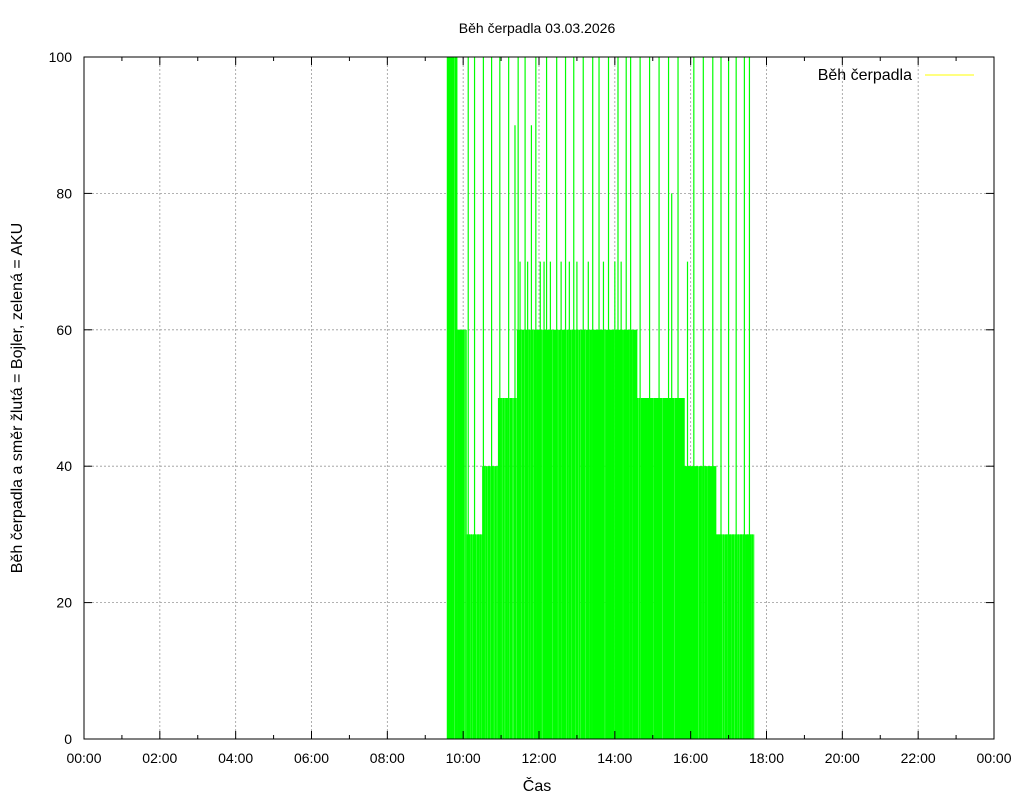 Image resolution: width=1024 pixels, height=800 pixels. What do you see at coordinates (842, 758) in the screenshot?
I see `x-tick-label: 20:00` at bounding box center [842, 758].